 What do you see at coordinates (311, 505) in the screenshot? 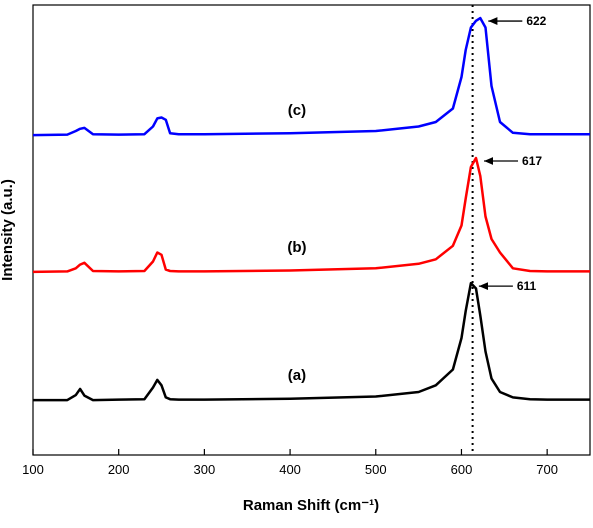
I see `x-axis-label: Raman Shift (cm⁻¹)` at bounding box center [311, 505].